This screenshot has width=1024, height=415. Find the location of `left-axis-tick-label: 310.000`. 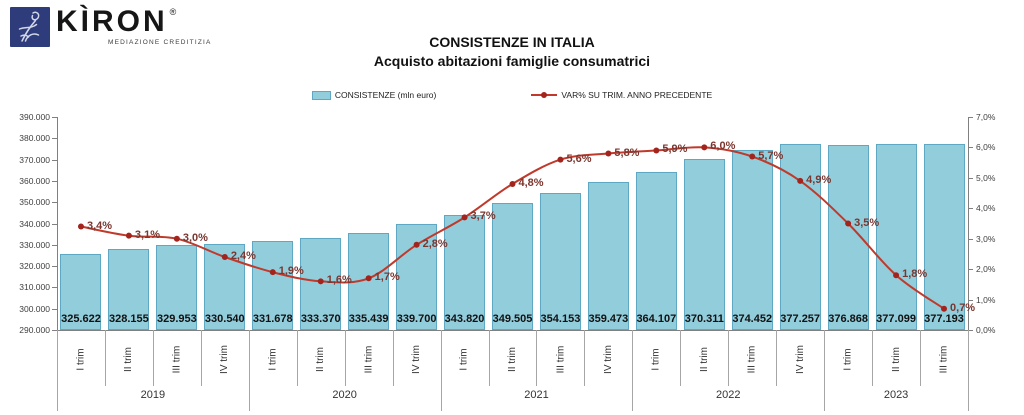

left-axis-tick-label: 310.000 is located at coordinates (34, 287).